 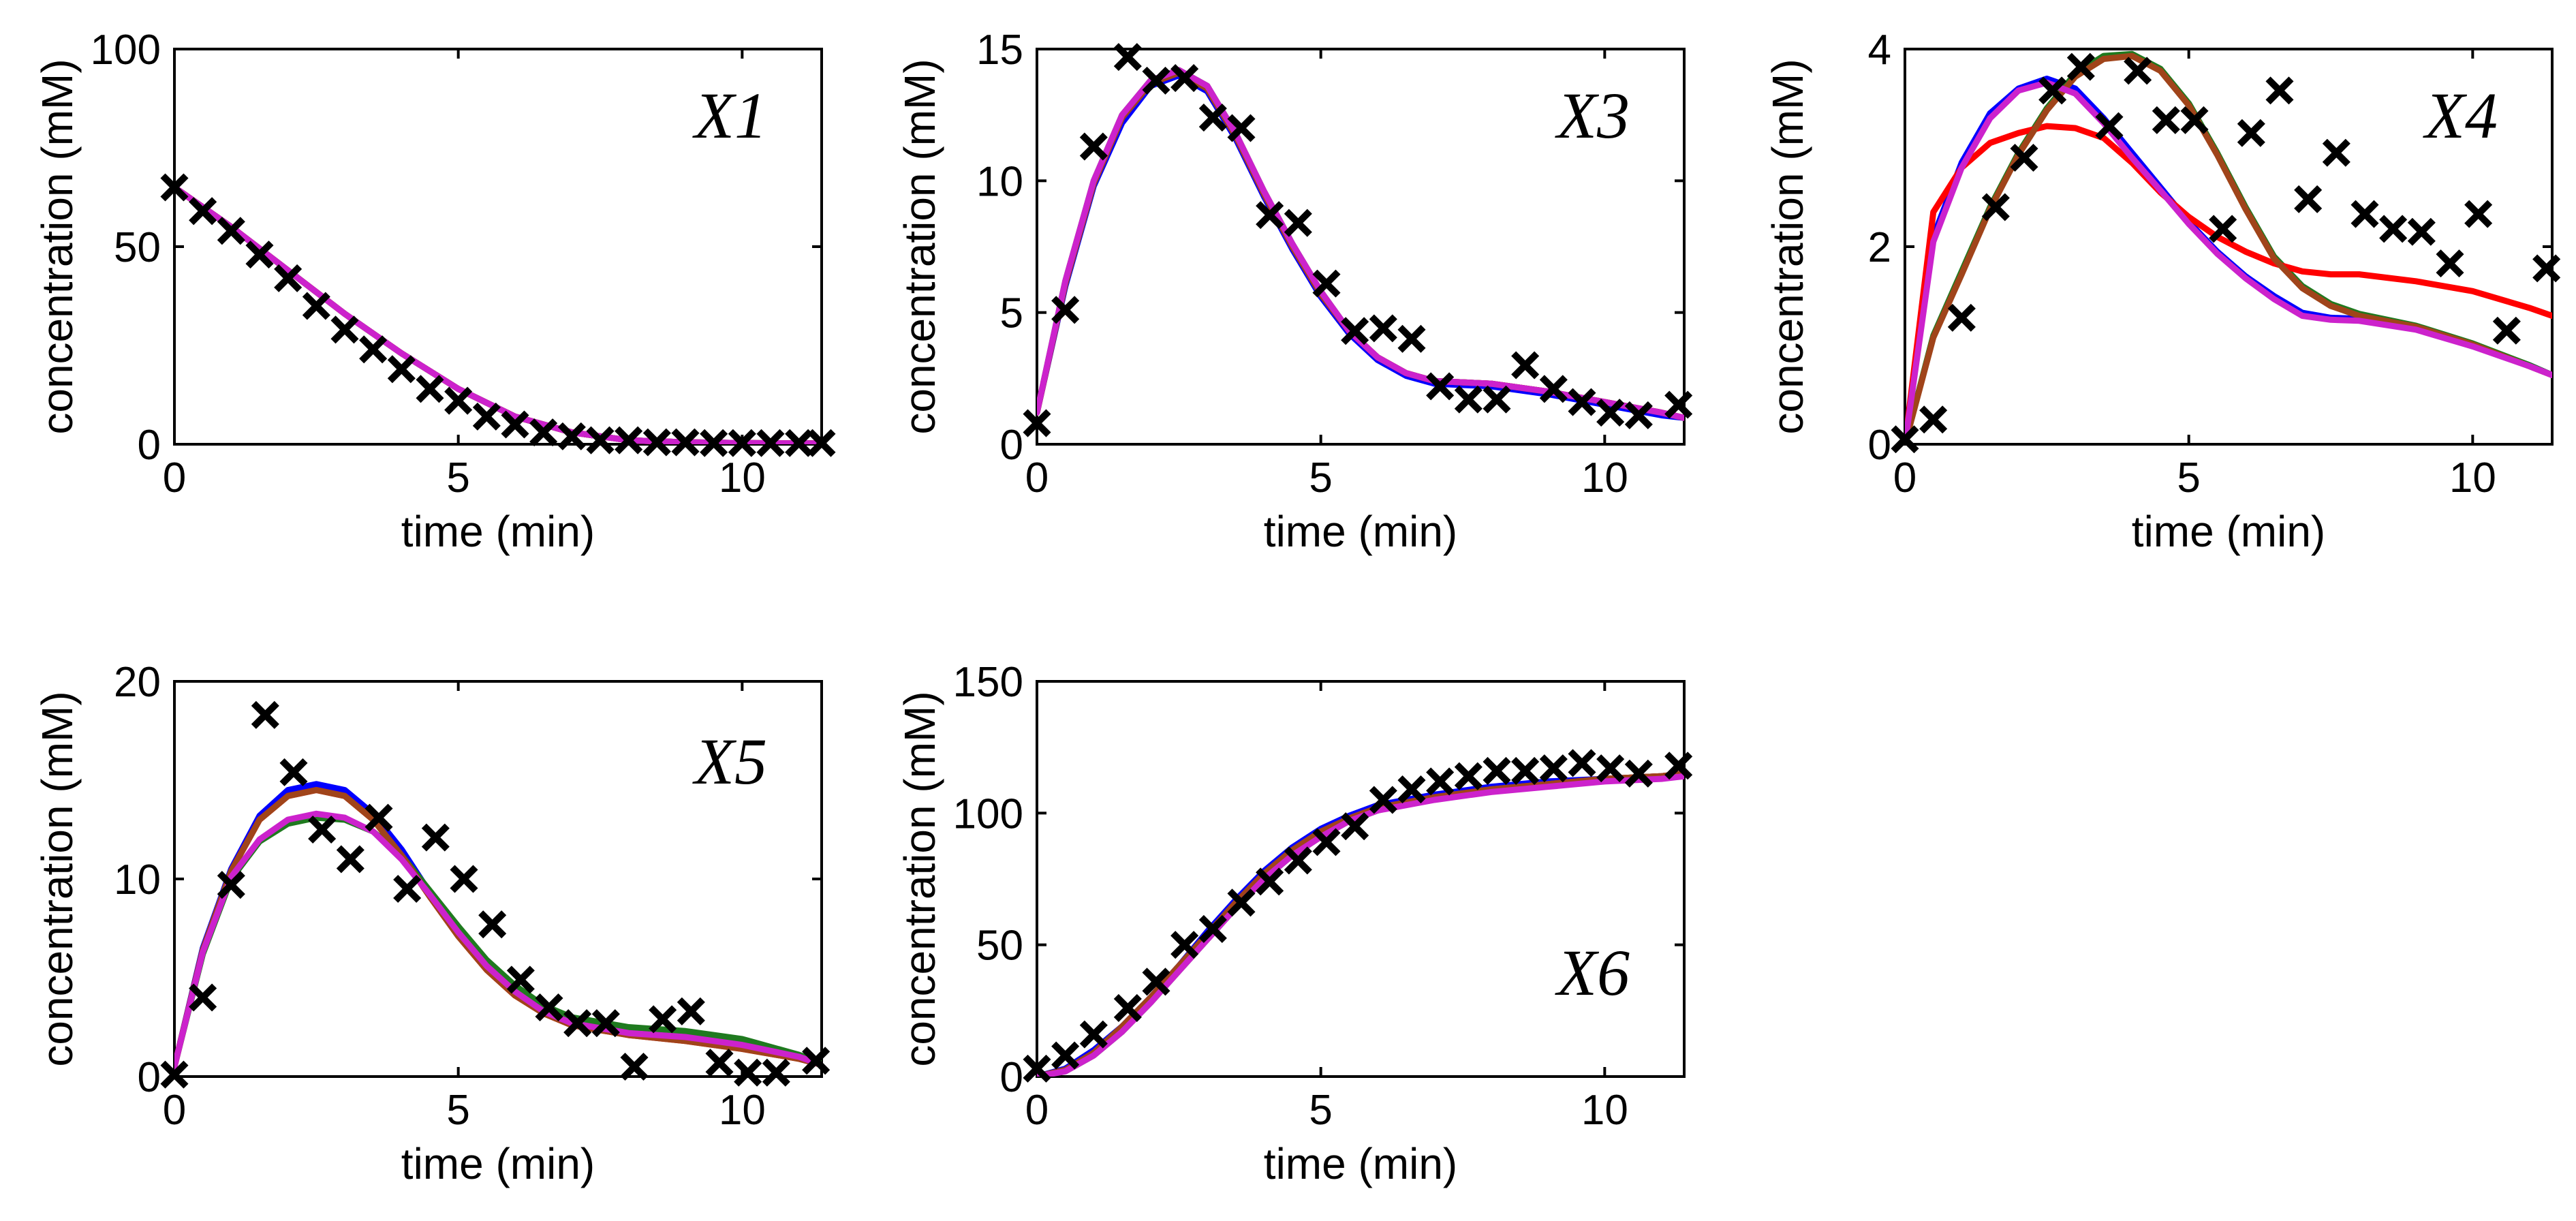 I want to click on y-tick-label: 150, so click(x=988, y=682).